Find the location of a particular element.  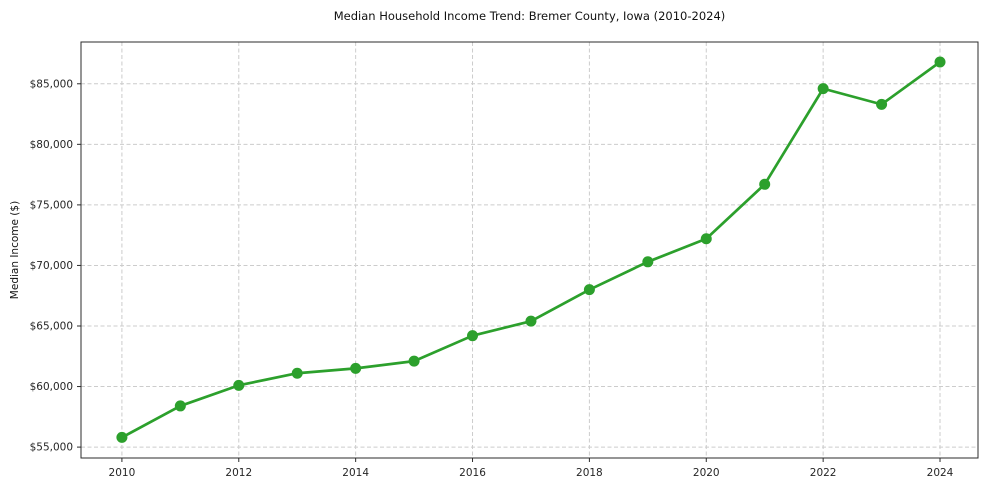

data-point-2019 is located at coordinates (648, 262).